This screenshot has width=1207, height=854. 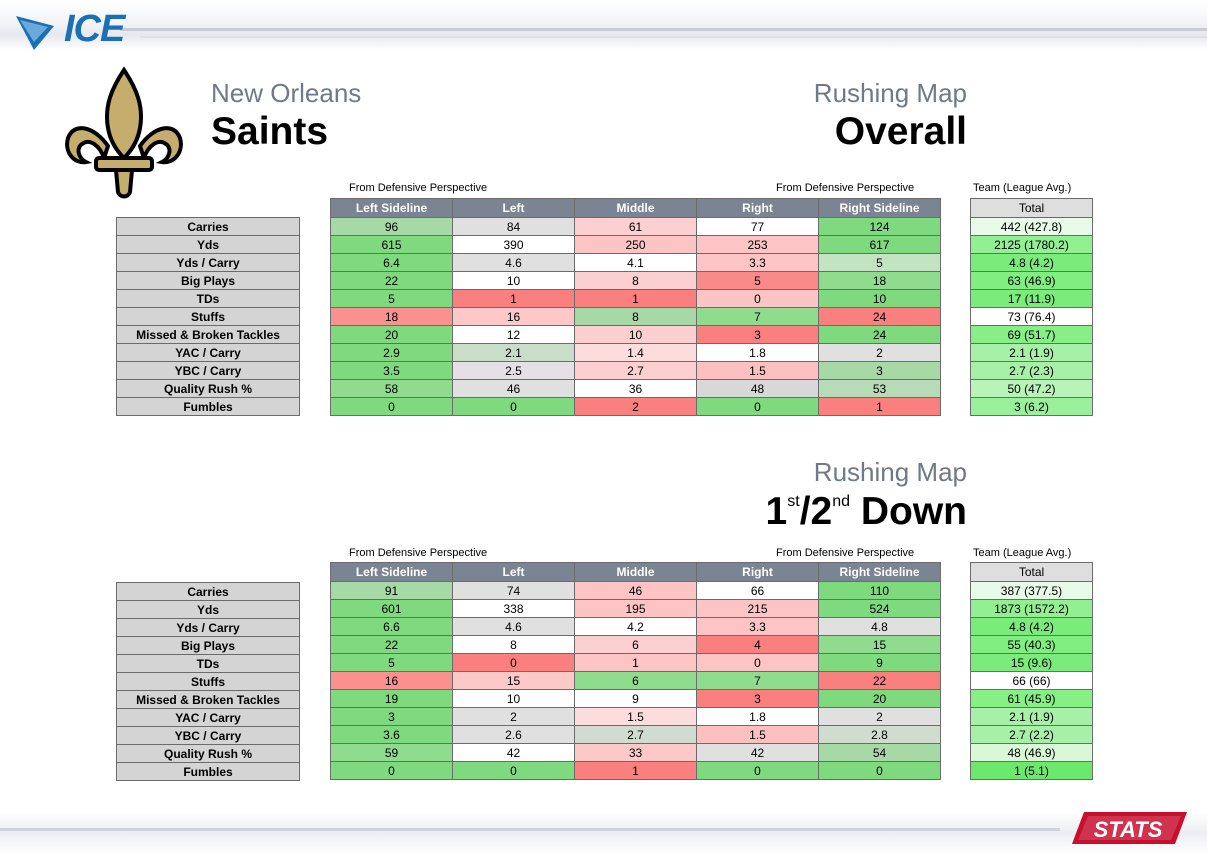 What do you see at coordinates (391, 626) in the screenshot?
I see `table-cell: 6.6` at bounding box center [391, 626].